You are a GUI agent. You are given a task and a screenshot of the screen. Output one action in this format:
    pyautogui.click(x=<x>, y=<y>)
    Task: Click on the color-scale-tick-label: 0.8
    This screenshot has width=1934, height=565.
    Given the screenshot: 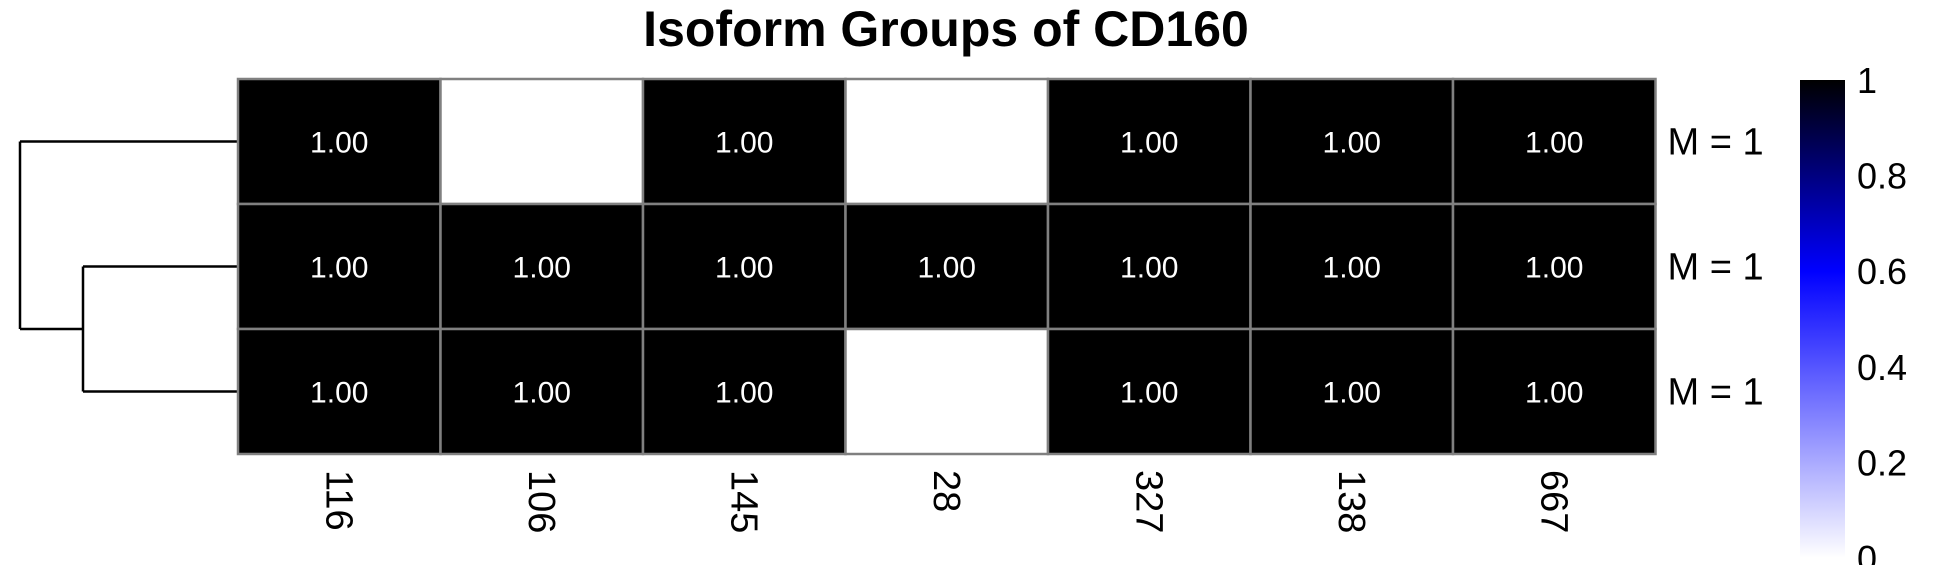 What is the action you would take?
    pyautogui.click(x=1882, y=176)
    